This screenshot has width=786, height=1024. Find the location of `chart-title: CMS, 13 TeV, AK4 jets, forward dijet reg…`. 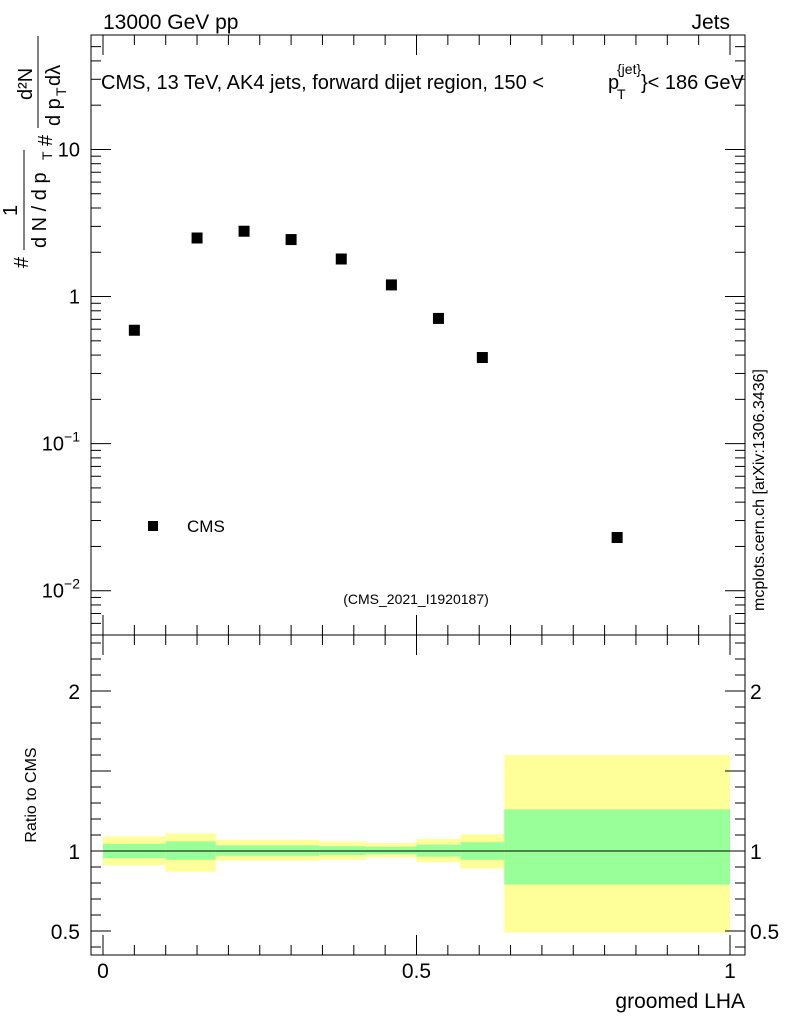

chart-title: CMS, 13 TeV, AK4 jets, forward dijet reg… is located at coordinates (322, 83).